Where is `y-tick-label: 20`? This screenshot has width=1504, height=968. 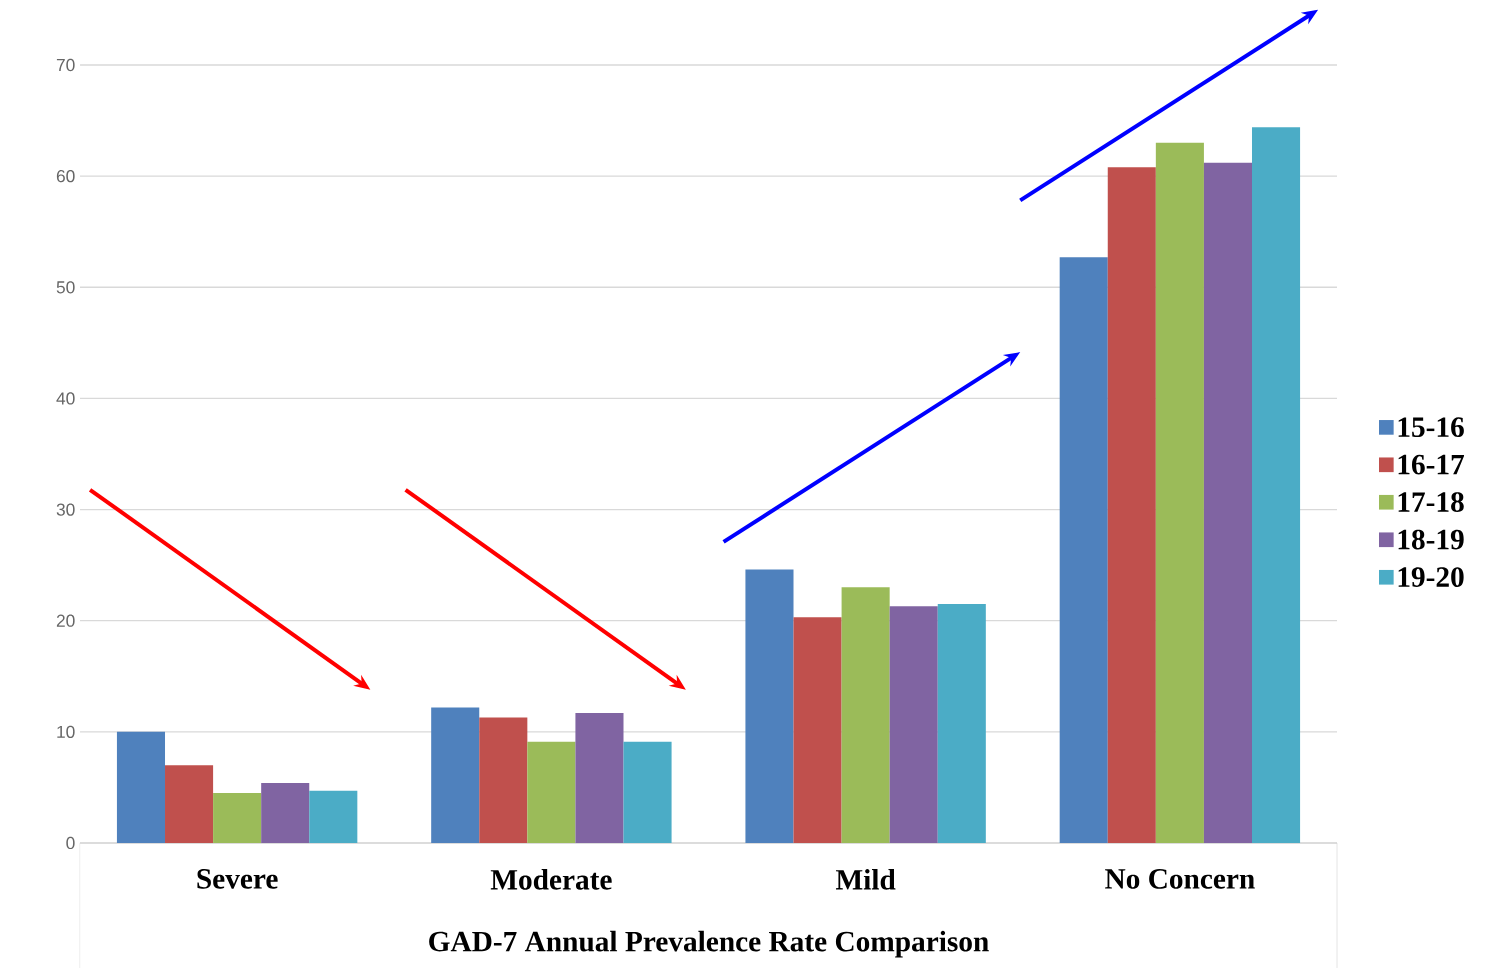 y-tick-label: 20 is located at coordinates (65, 620).